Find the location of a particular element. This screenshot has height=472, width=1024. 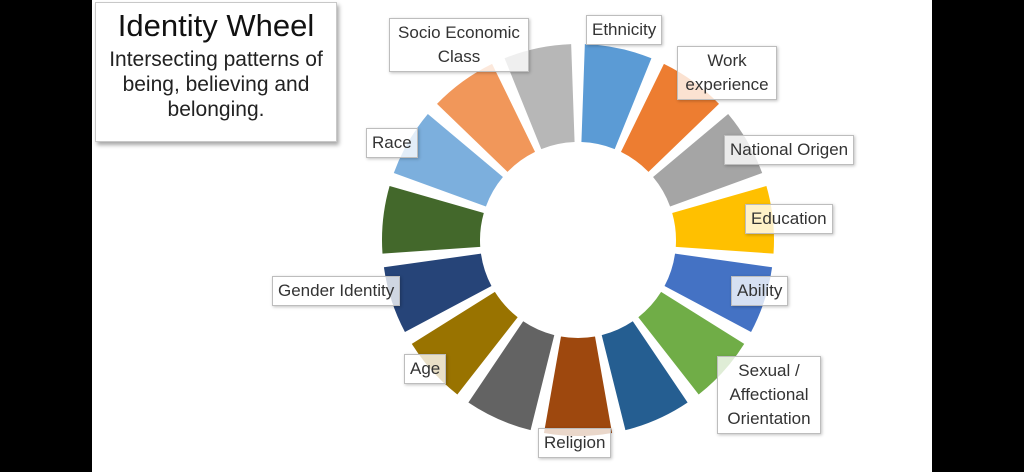

label-race: Race is located at coordinates (392, 143).